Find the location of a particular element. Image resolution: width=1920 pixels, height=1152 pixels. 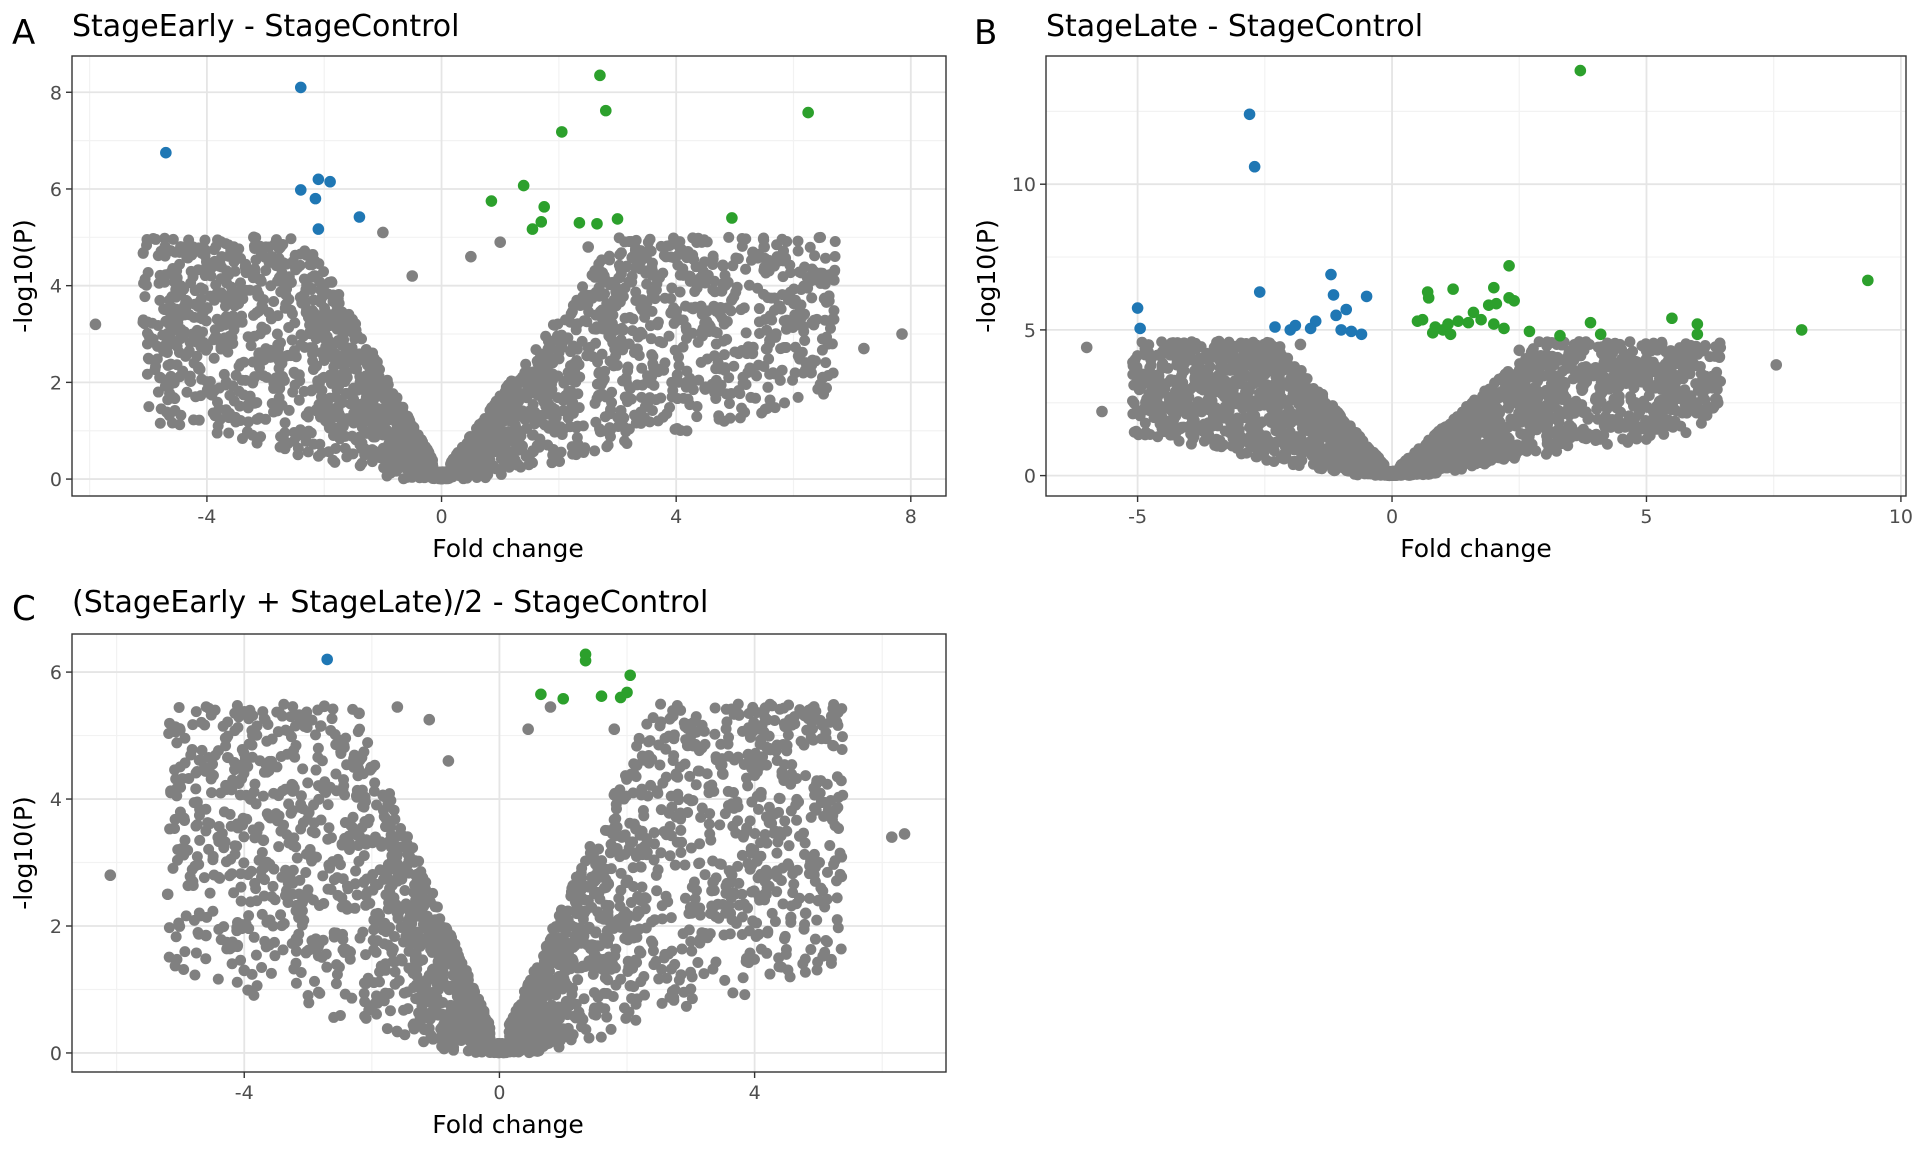

x-tick-label: 8 is located at coordinates (911, 517).